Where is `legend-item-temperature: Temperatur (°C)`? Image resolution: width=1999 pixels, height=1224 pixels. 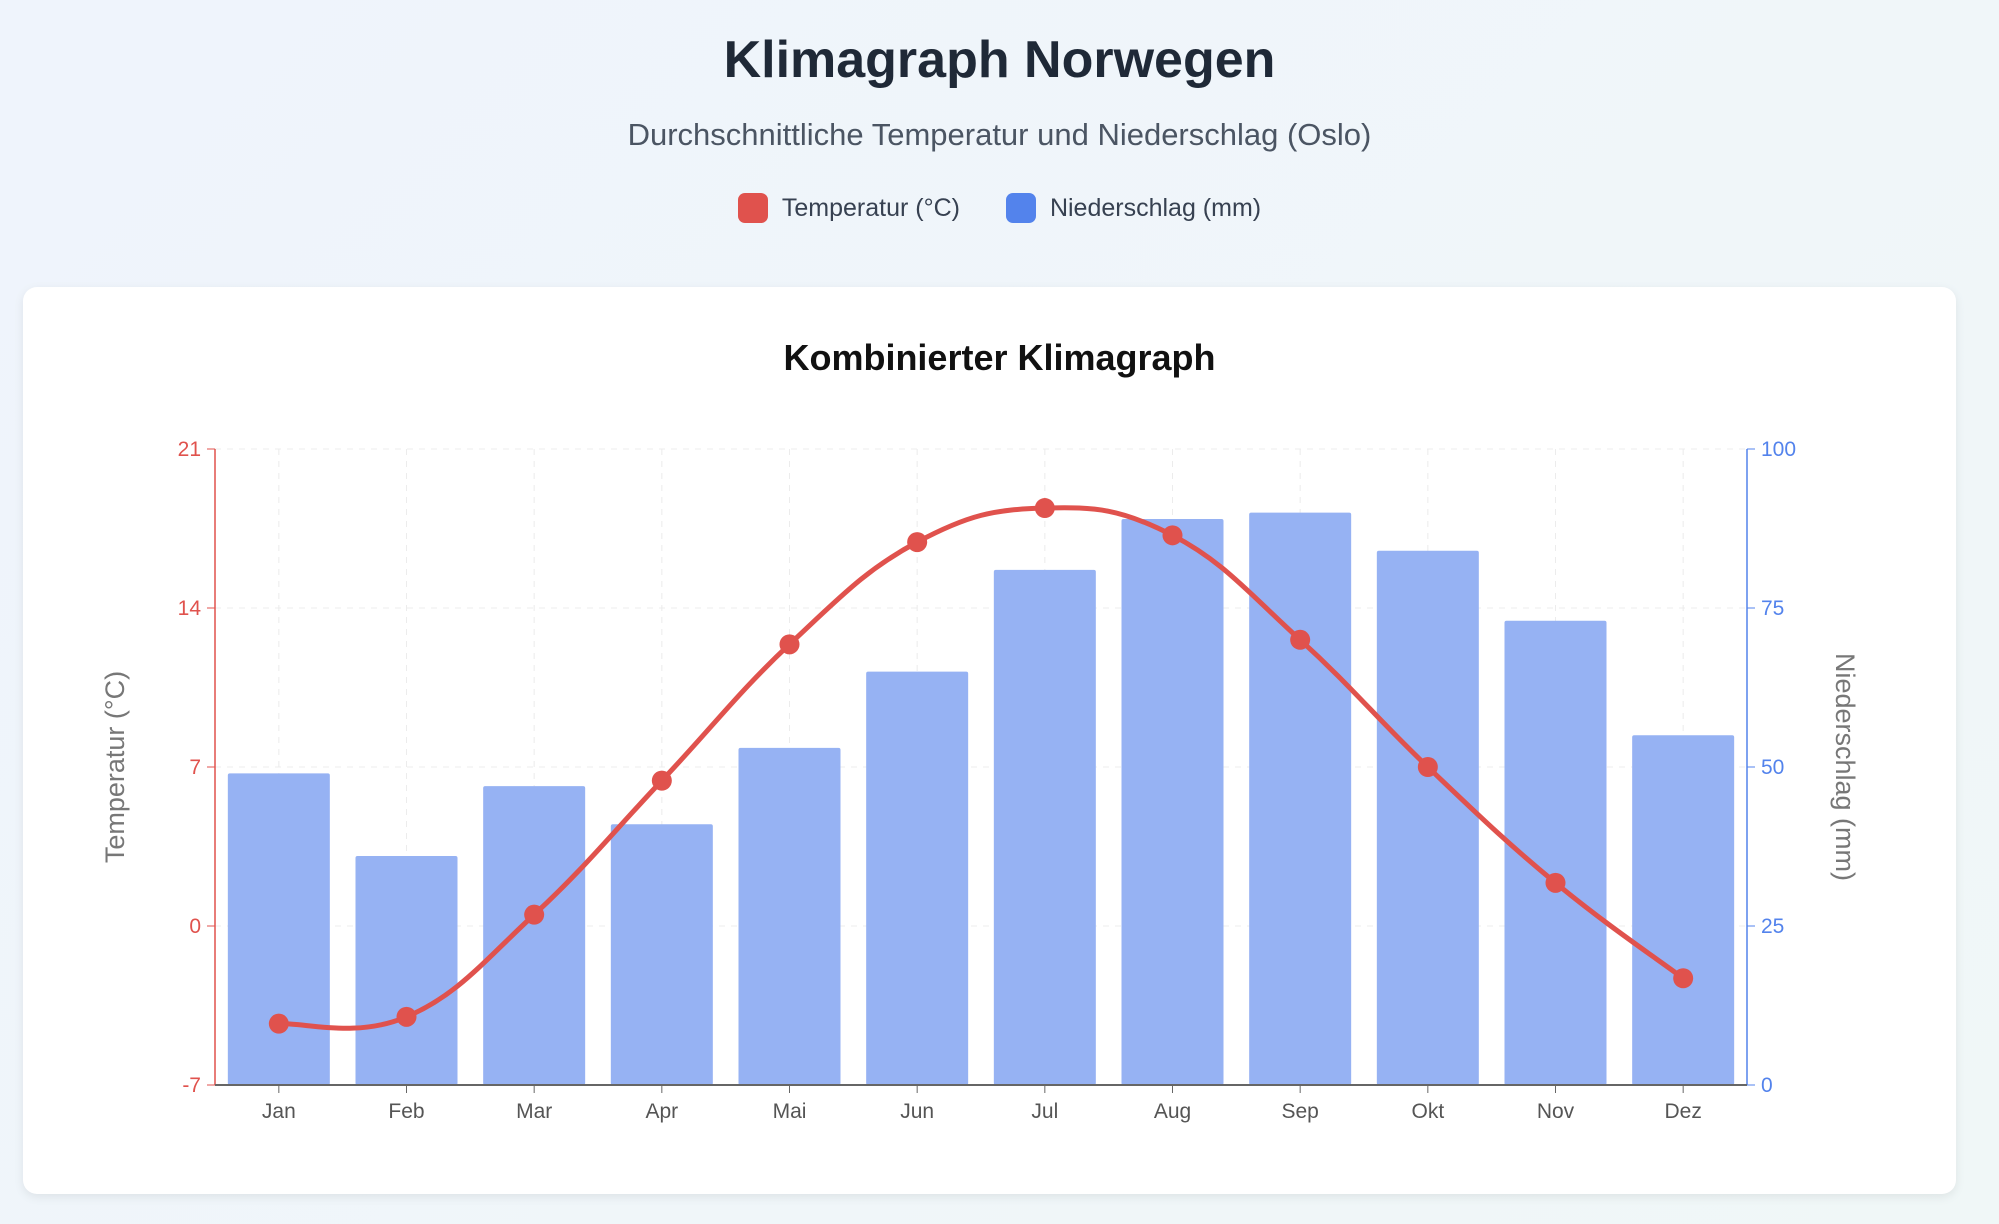 legend-item-temperature: Temperatur (°C) is located at coordinates (848, 208).